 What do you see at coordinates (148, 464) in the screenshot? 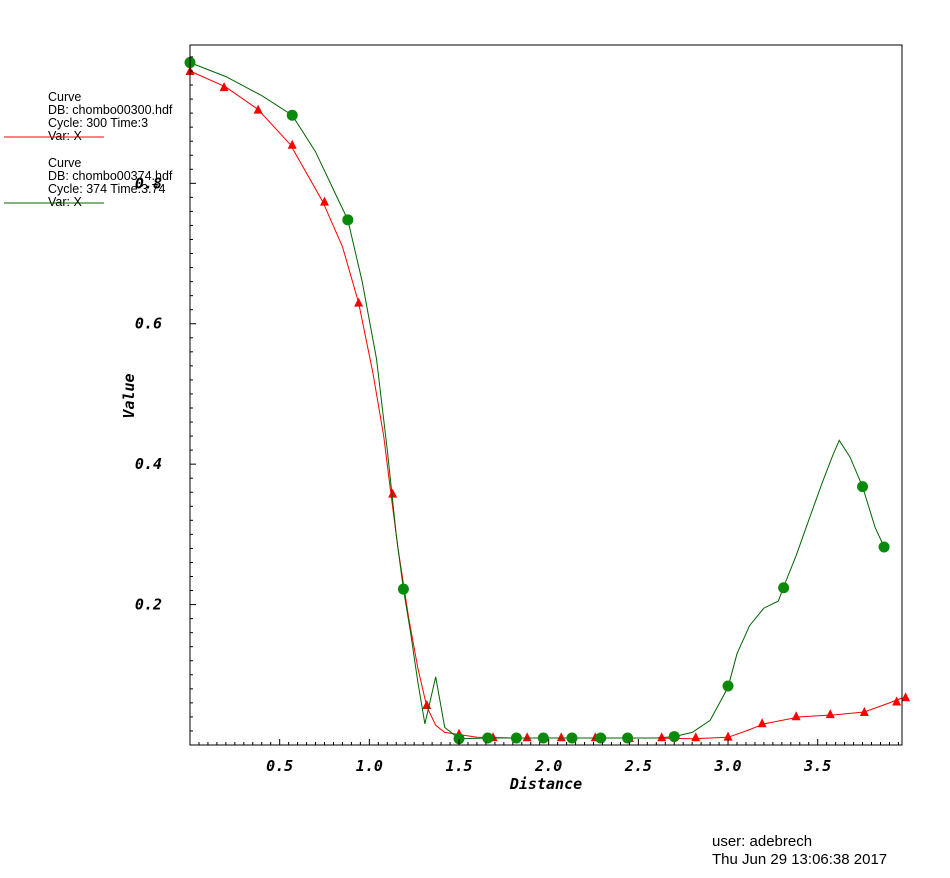
I see `y-tick-label: 0.4` at bounding box center [148, 464].